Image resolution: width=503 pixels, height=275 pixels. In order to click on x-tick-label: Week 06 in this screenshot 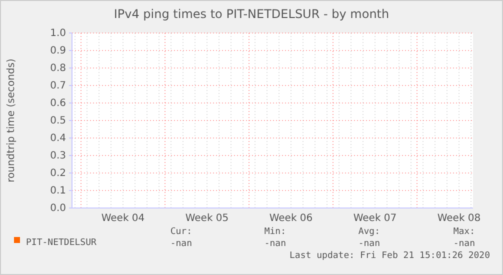, I will do `click(291, 218)`.